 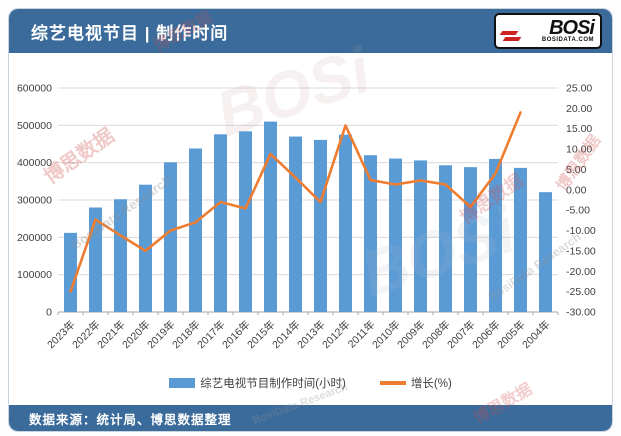 I want to click on legend-label: 增长(%), so click(x=431, y=384).